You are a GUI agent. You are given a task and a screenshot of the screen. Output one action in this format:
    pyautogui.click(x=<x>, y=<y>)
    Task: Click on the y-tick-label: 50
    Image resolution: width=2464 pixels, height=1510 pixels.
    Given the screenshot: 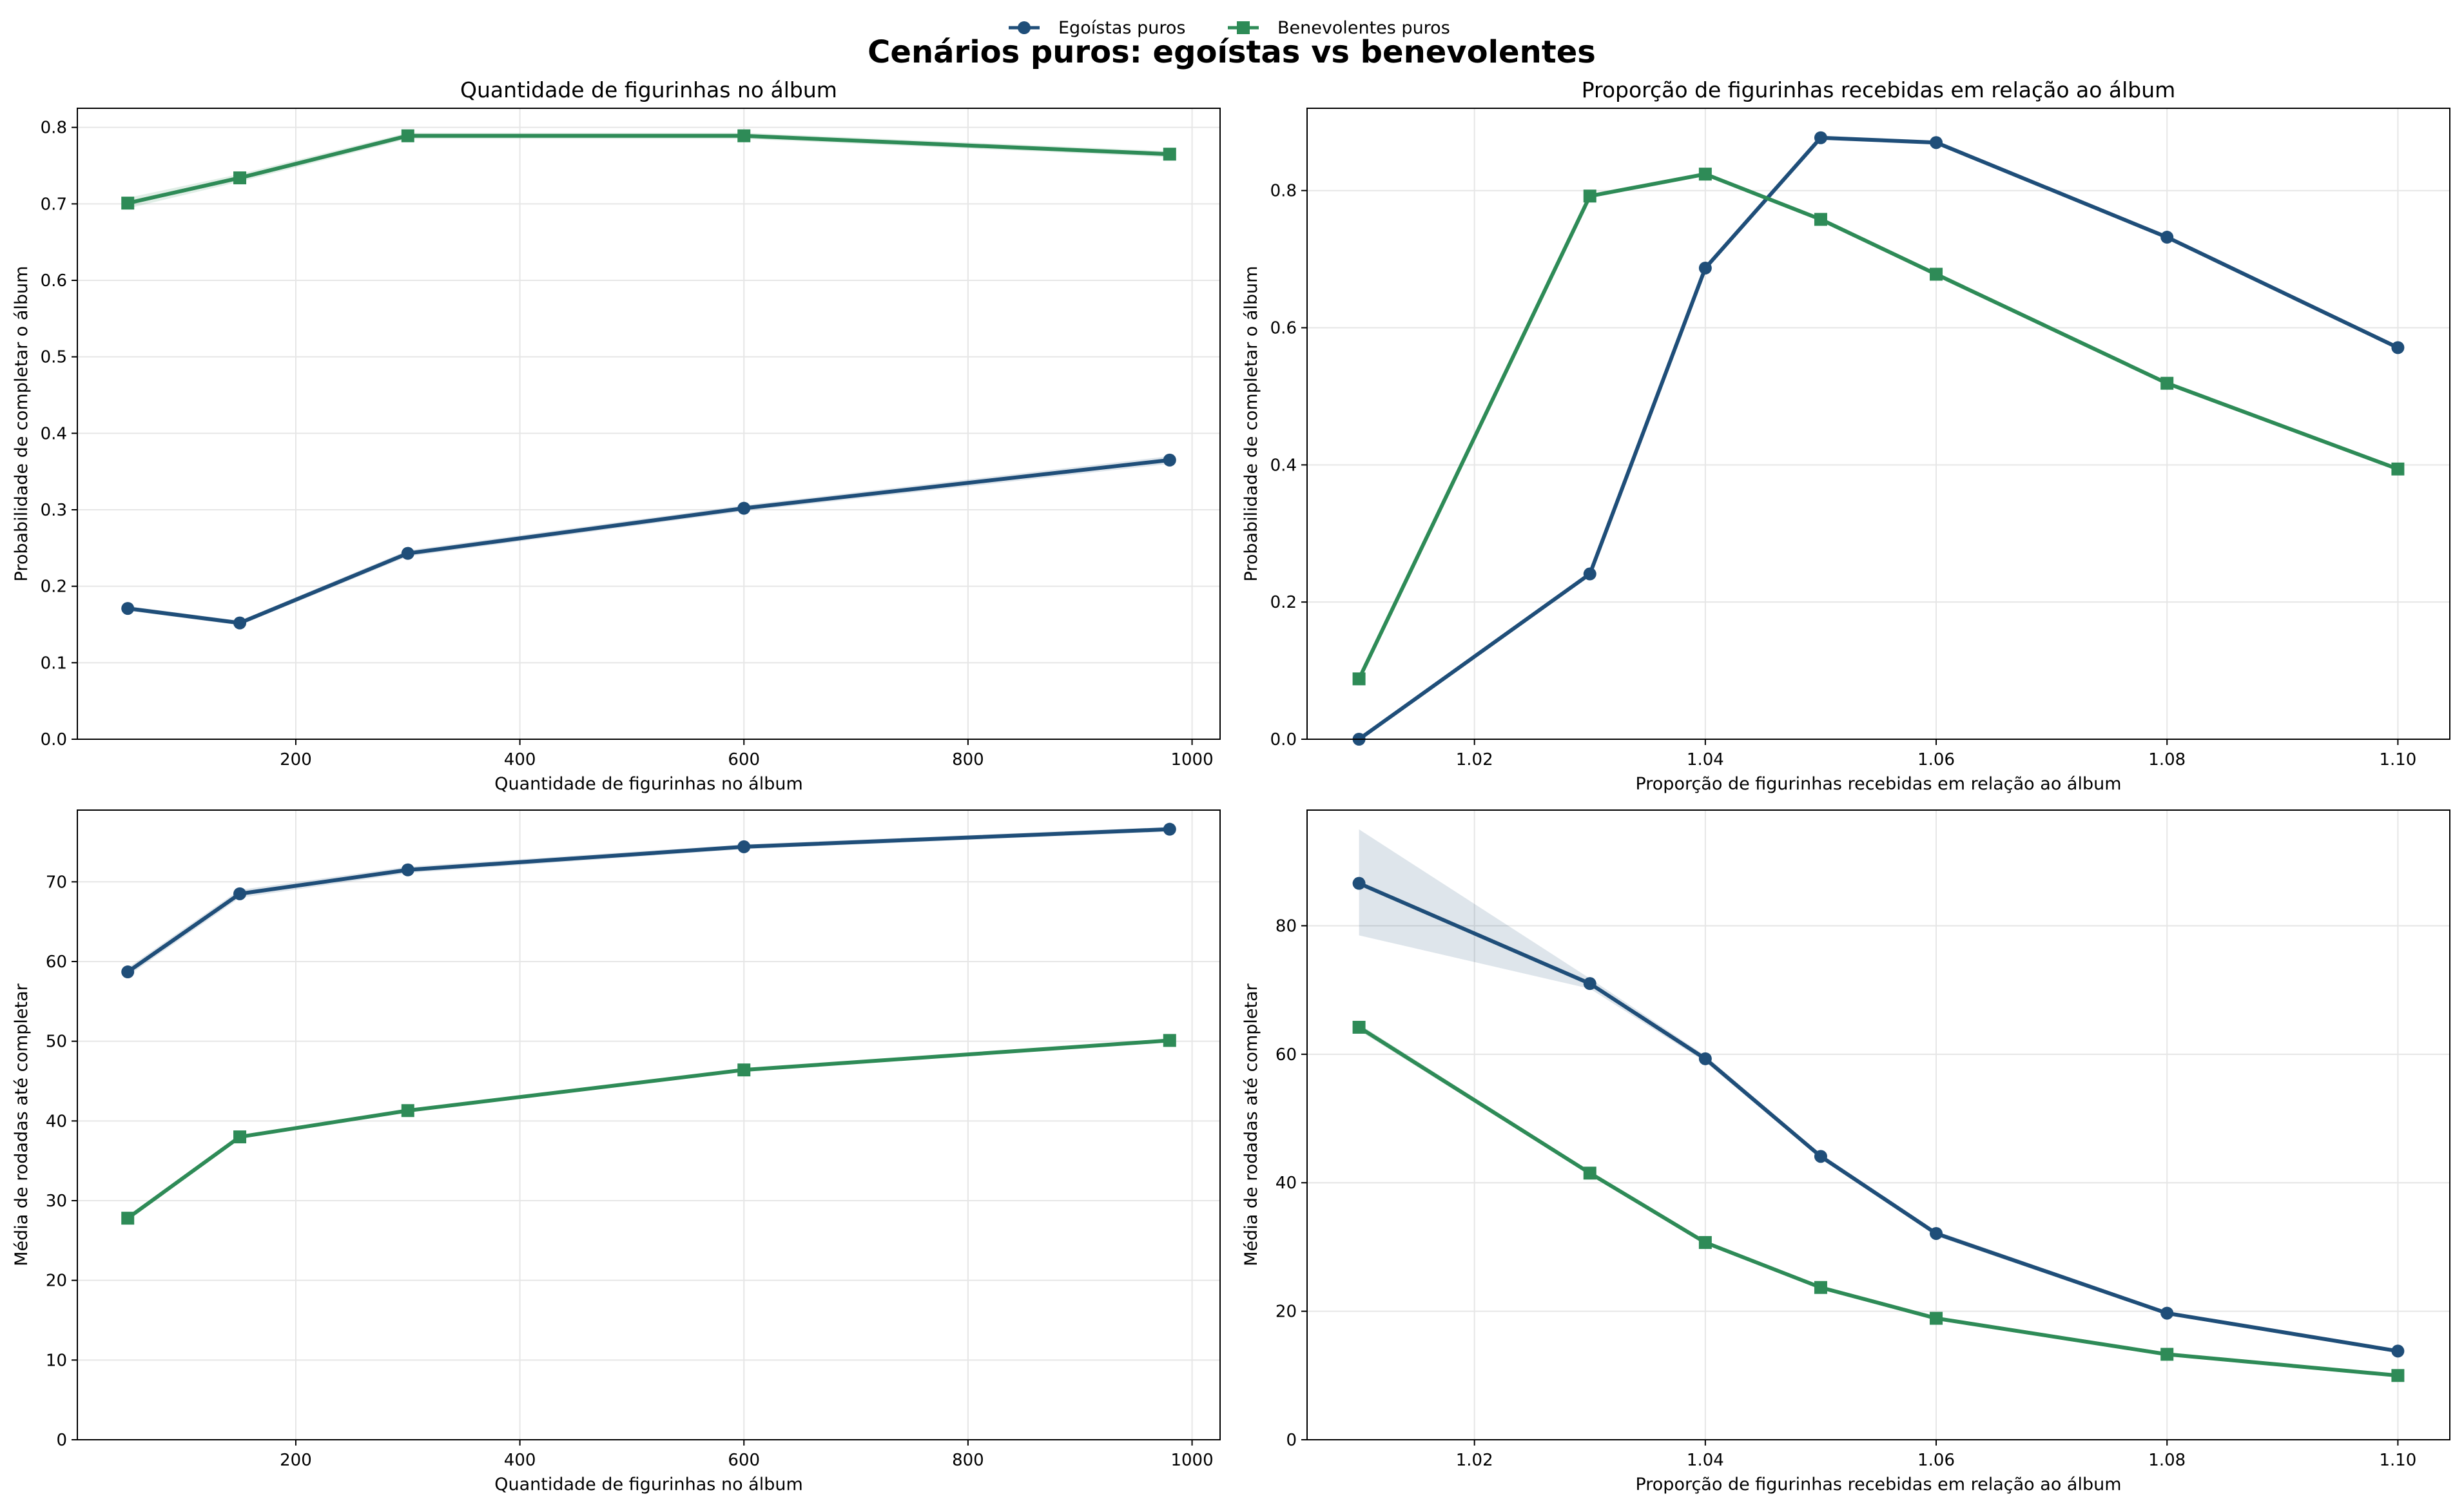 What is the action you would take?
    pyautogui.click(x=57, y=1042)
    